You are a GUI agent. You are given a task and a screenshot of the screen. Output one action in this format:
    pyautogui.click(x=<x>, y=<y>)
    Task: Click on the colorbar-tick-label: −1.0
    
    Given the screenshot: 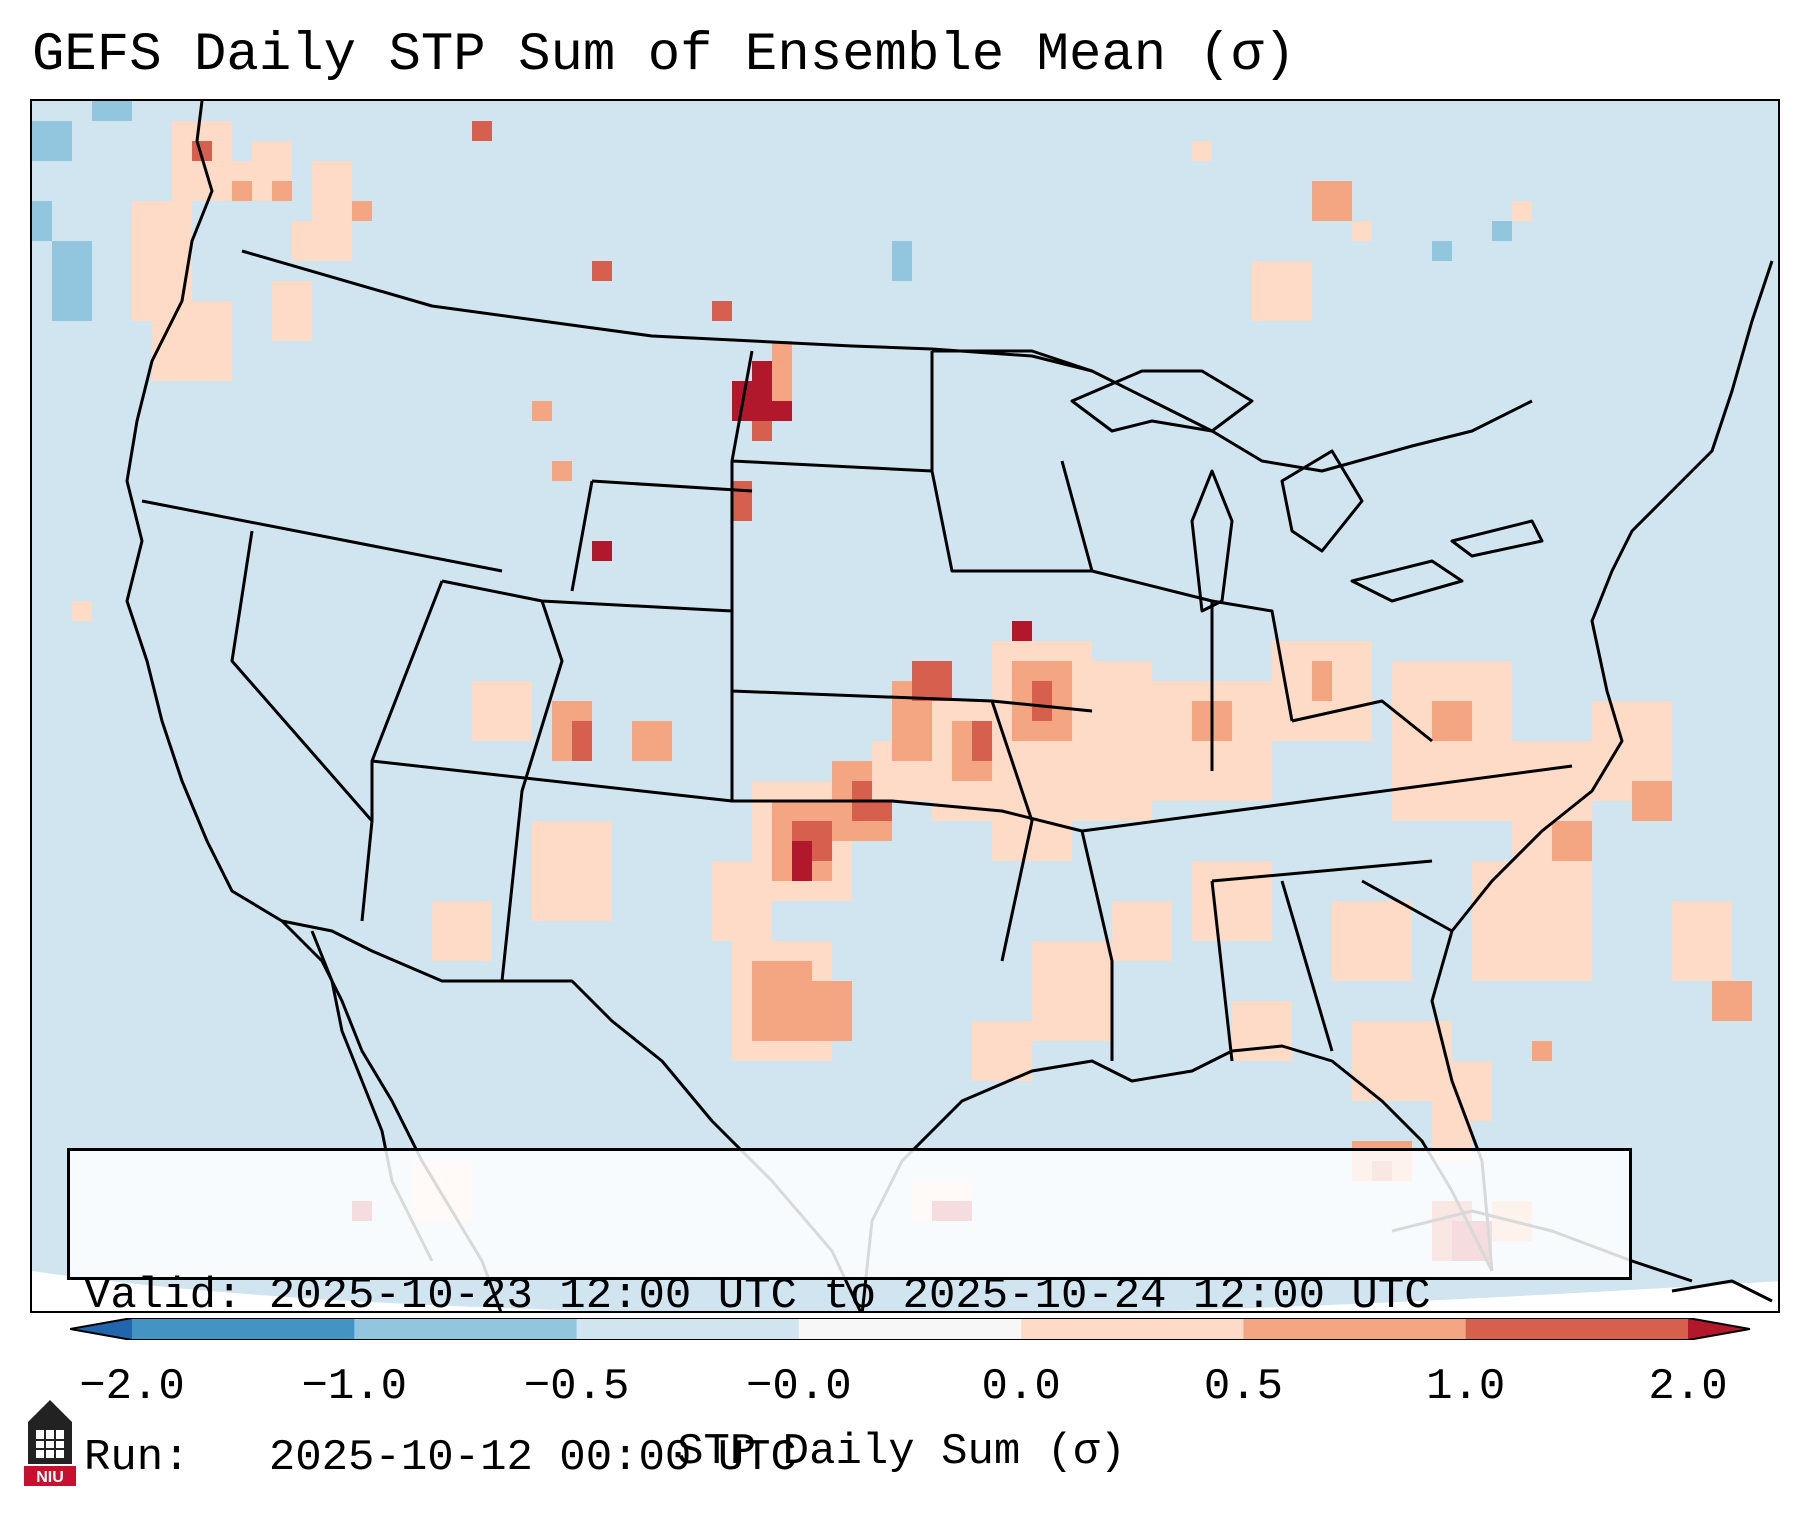 What is the action you would take?
    pyautogui.click(x=354, y=1387)
    